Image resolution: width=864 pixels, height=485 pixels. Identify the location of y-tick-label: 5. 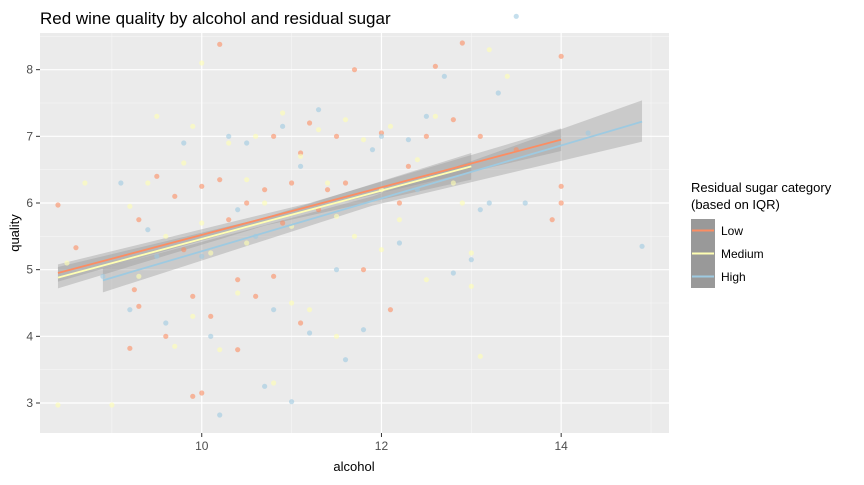
(29, 270).